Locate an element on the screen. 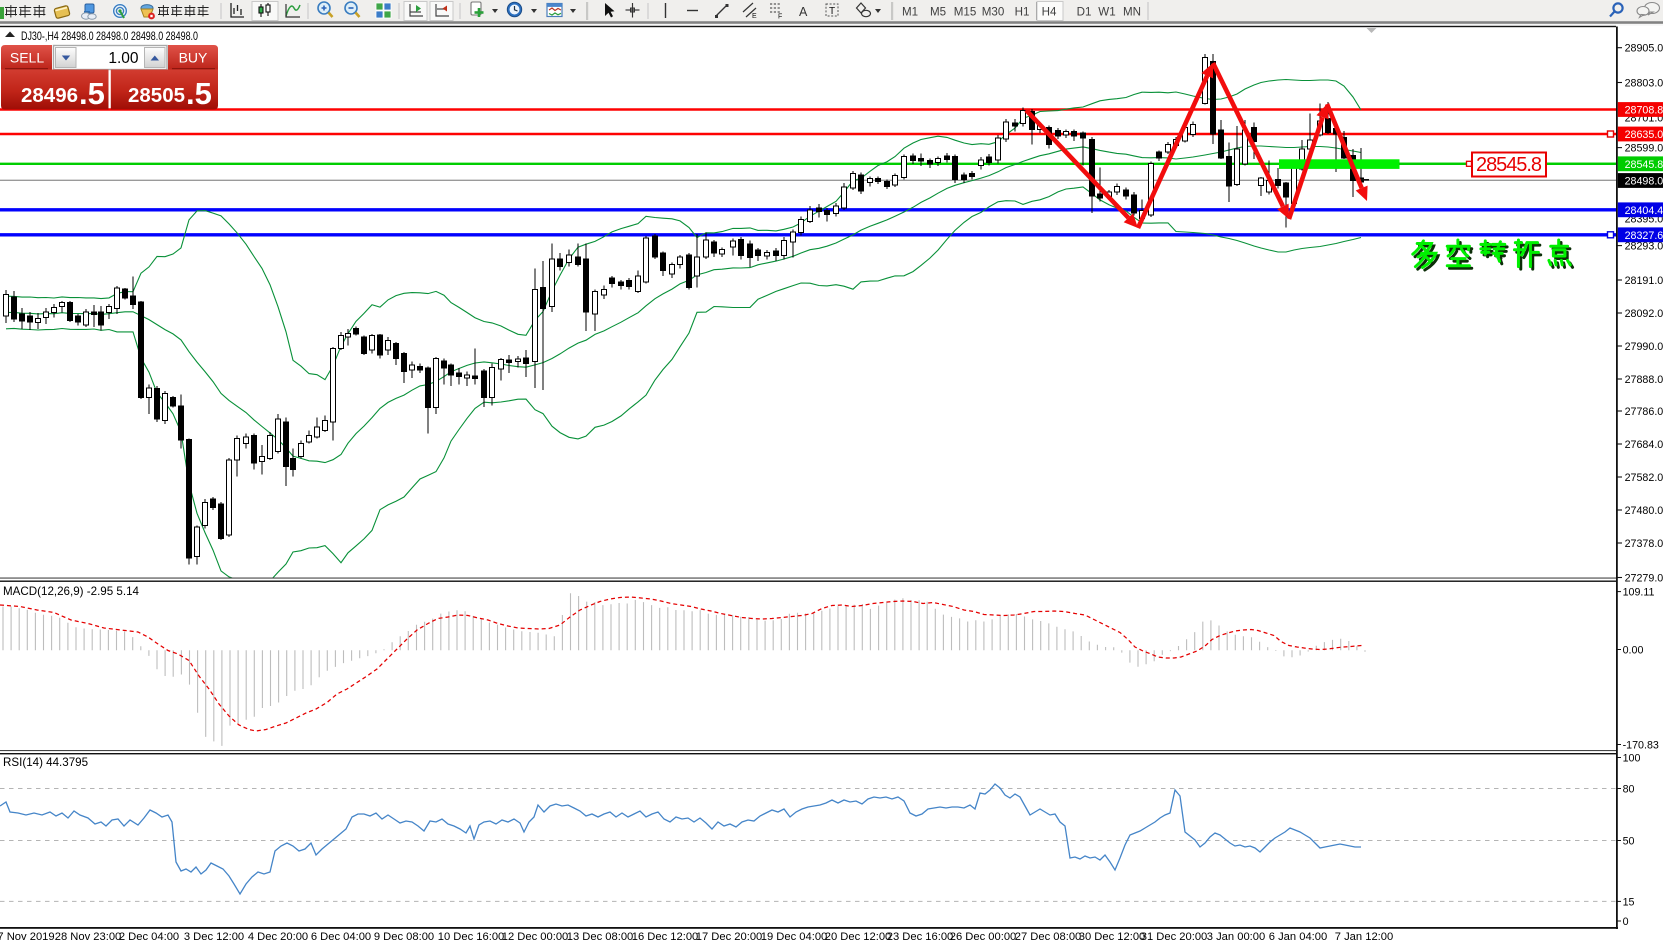 The height and width of the screenshot is (947, 1663). svg-text: 80 is located at coordinates (1629, 790).